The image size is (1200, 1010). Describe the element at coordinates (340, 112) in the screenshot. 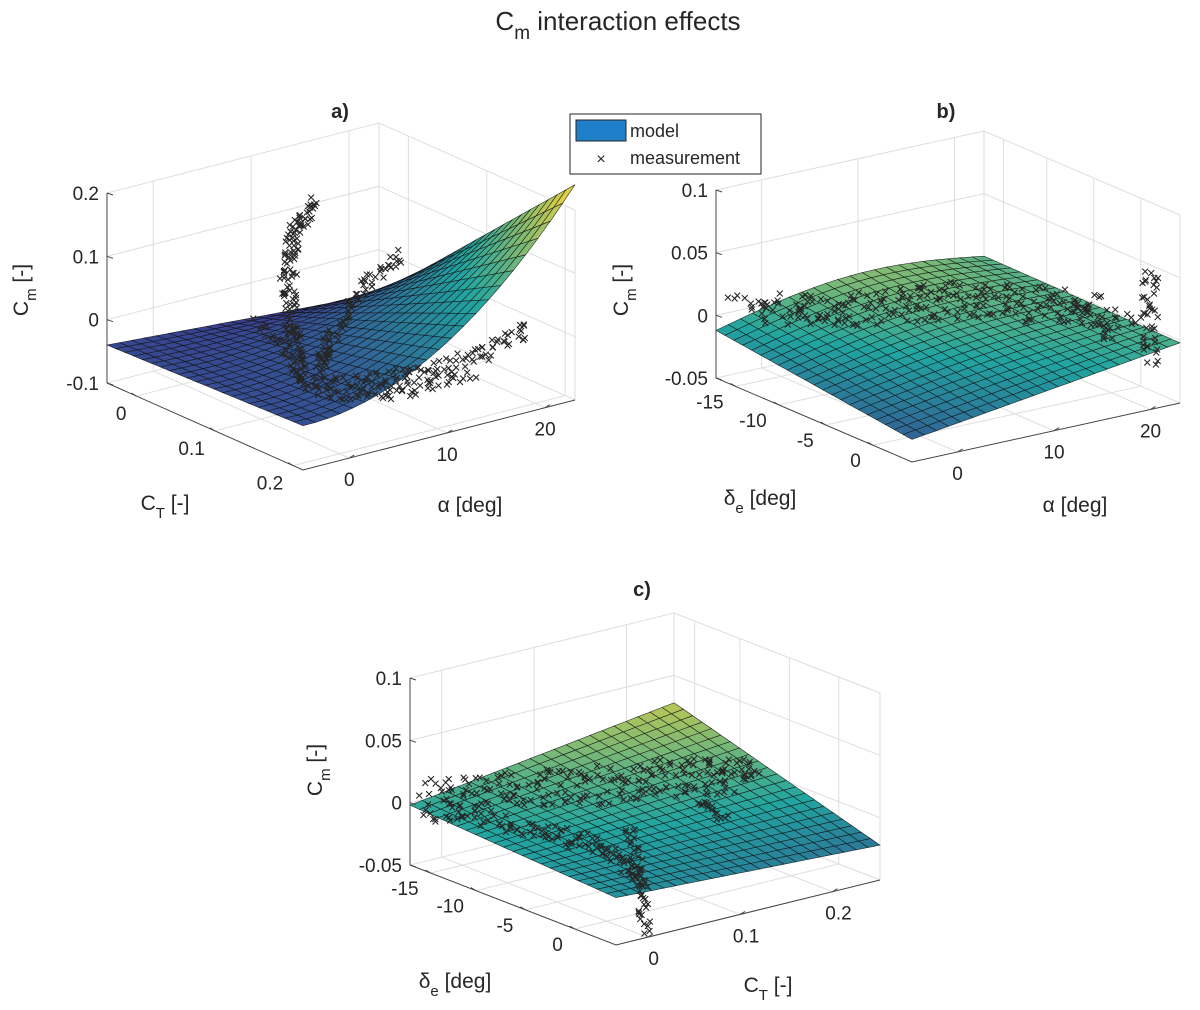

I see `panel-title: a)` at that location.